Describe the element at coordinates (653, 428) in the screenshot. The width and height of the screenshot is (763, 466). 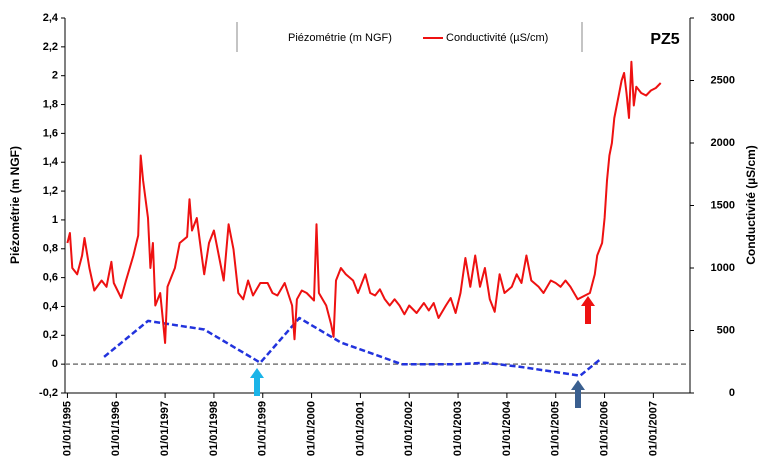
I see `x-tick-label: 01/01/2007` at that location.